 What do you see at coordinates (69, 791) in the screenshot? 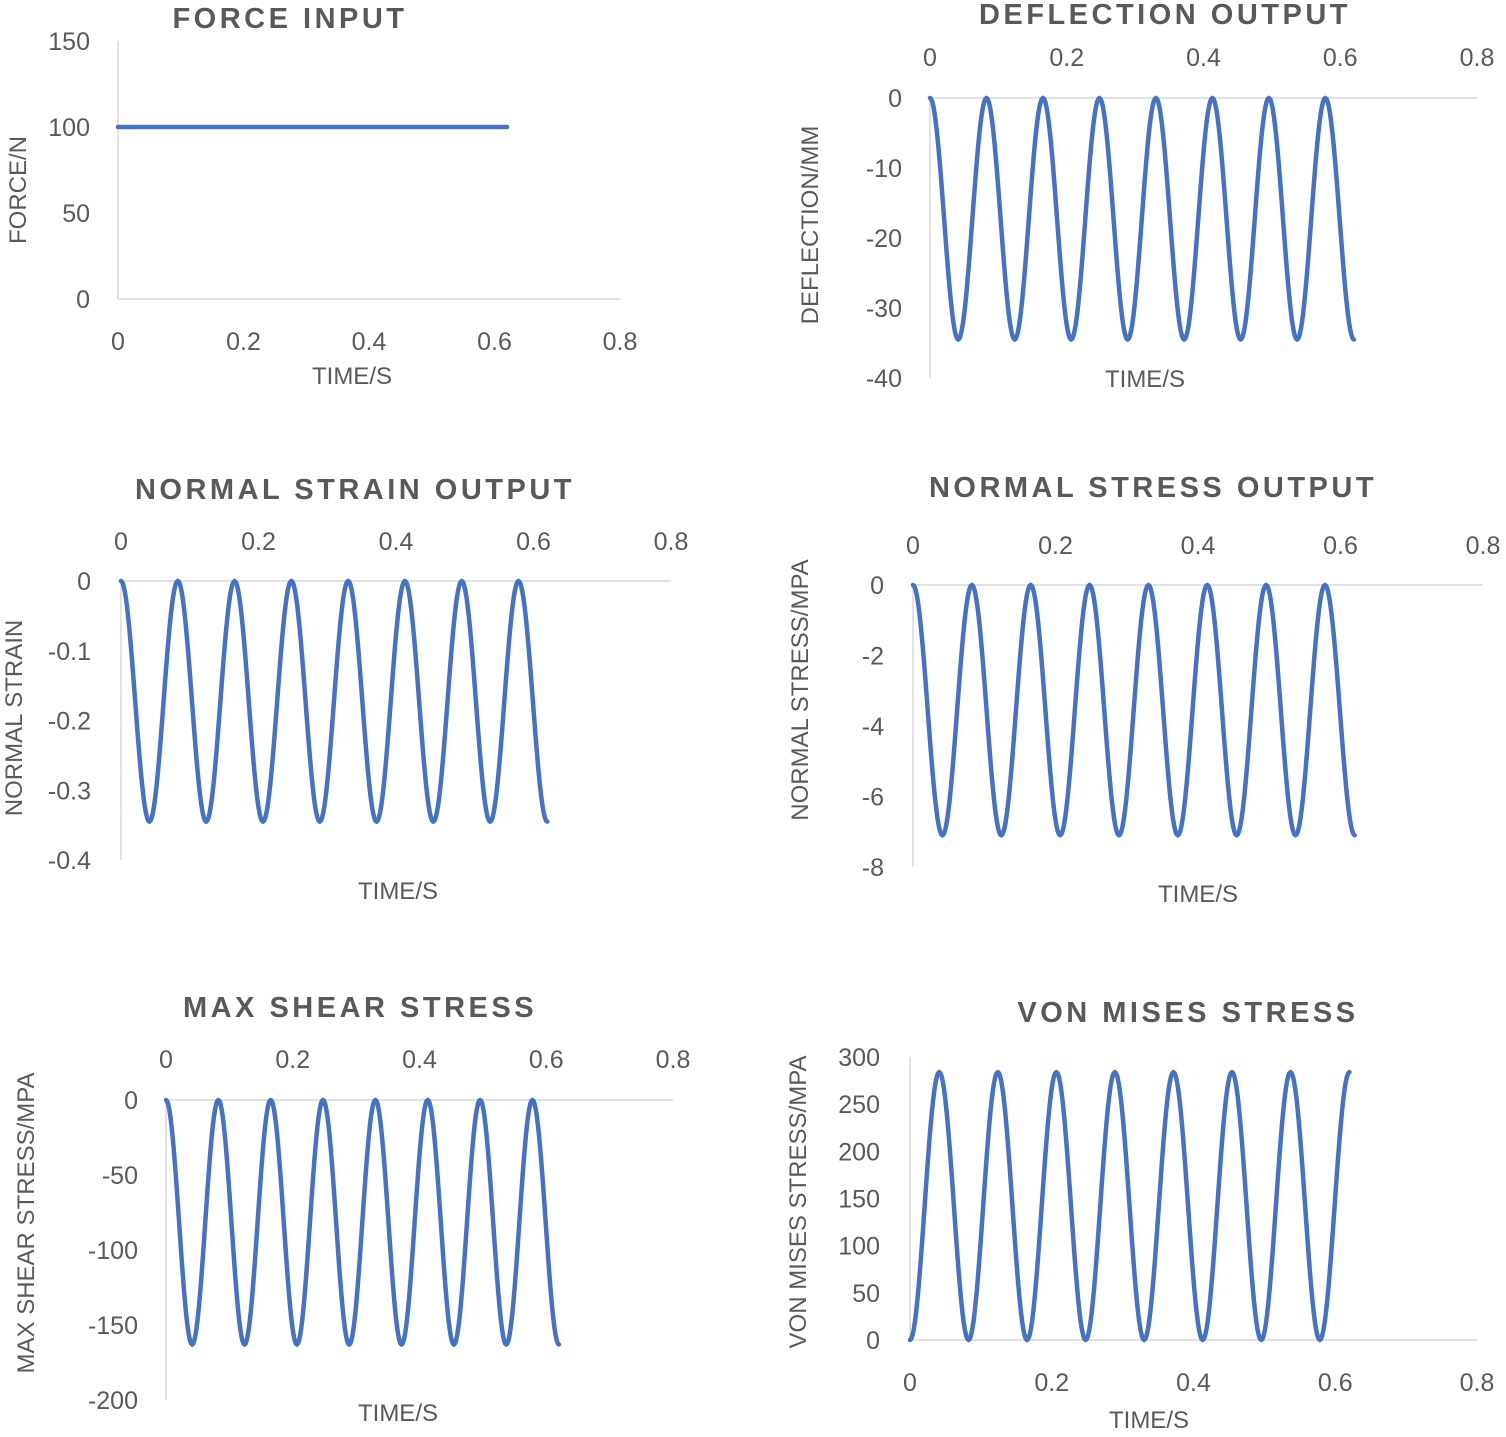
I see `y-tick-label: -0.3` at bounding box center [69, 791].